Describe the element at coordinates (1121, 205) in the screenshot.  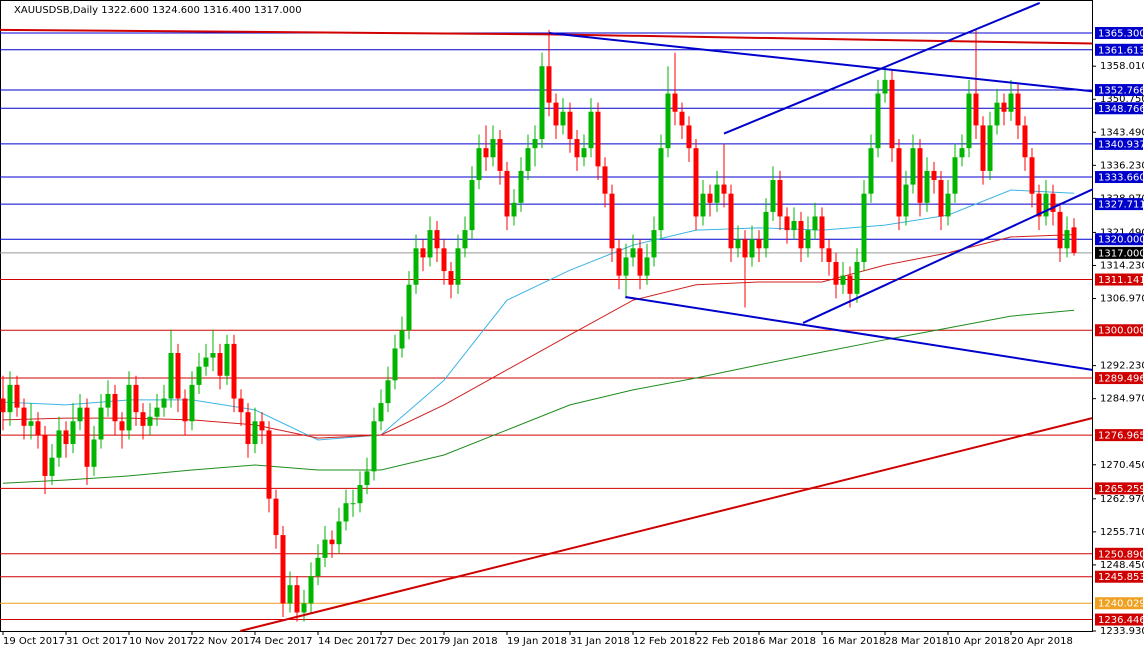
I see `level-label: 1327.711` at that location.